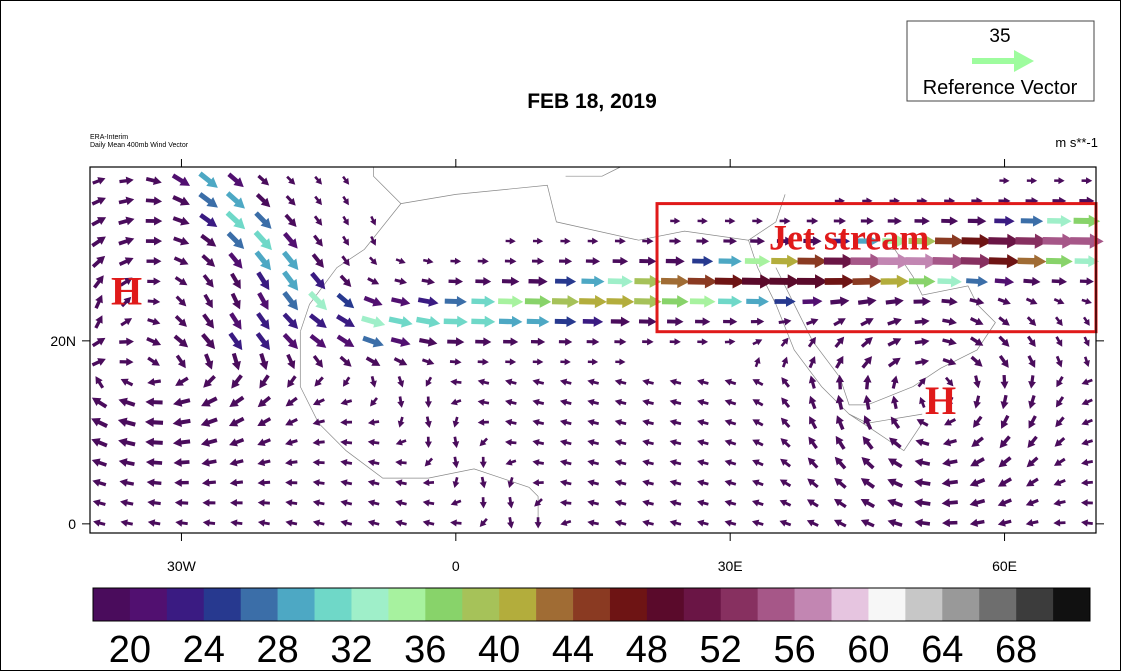  What do you see at coordinates (1000, 61) in the screenshot?
I see `reference-vector-legend: 35 Reference Vector` at bounding box center [1000, 61].